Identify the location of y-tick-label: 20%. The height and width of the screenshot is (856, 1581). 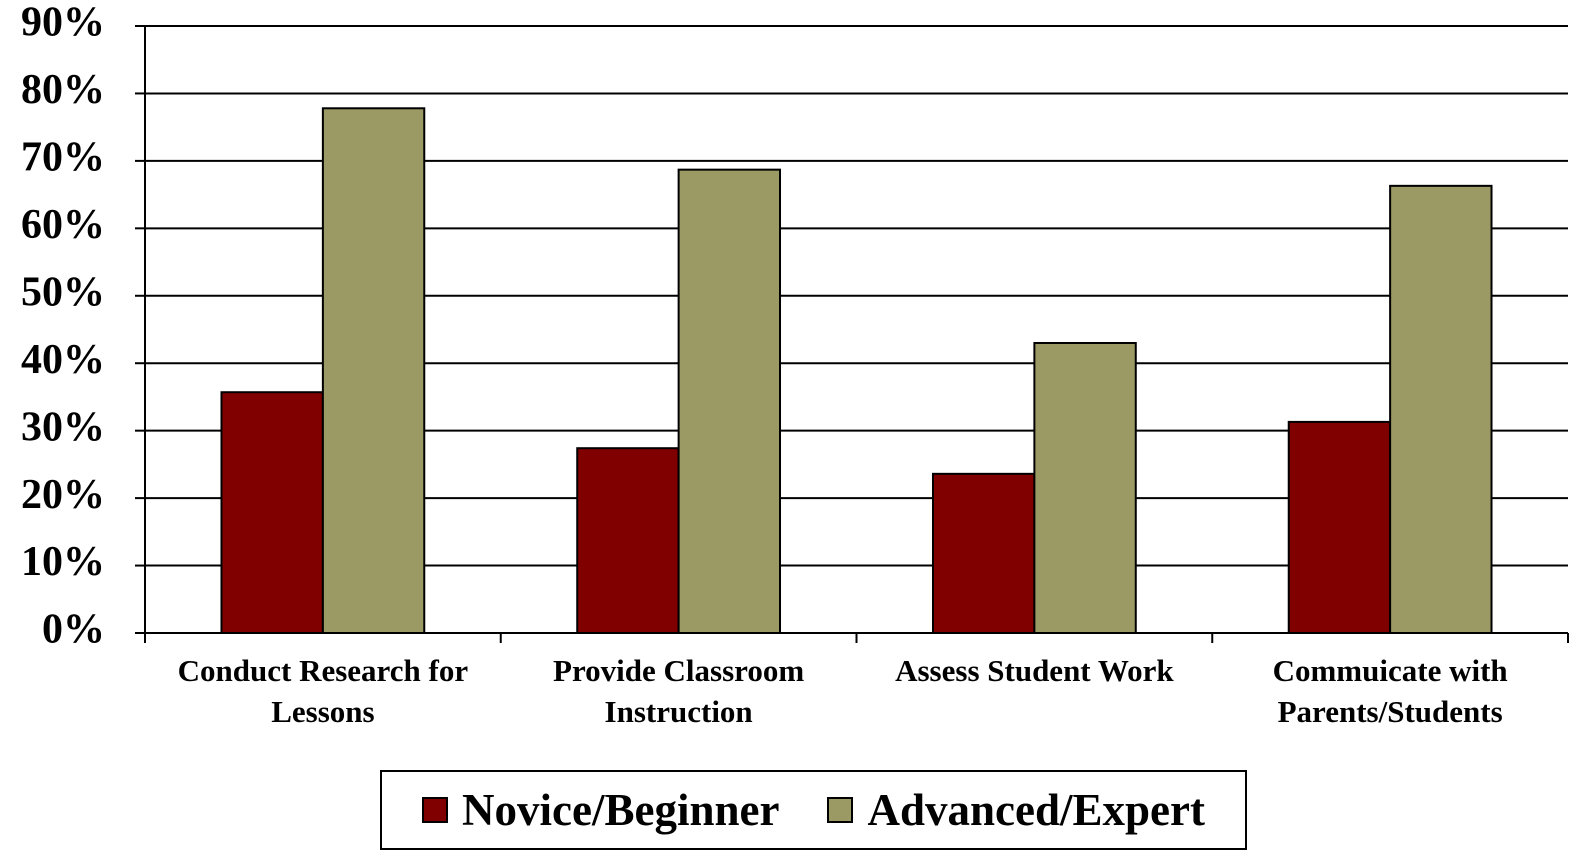
(63, 495).